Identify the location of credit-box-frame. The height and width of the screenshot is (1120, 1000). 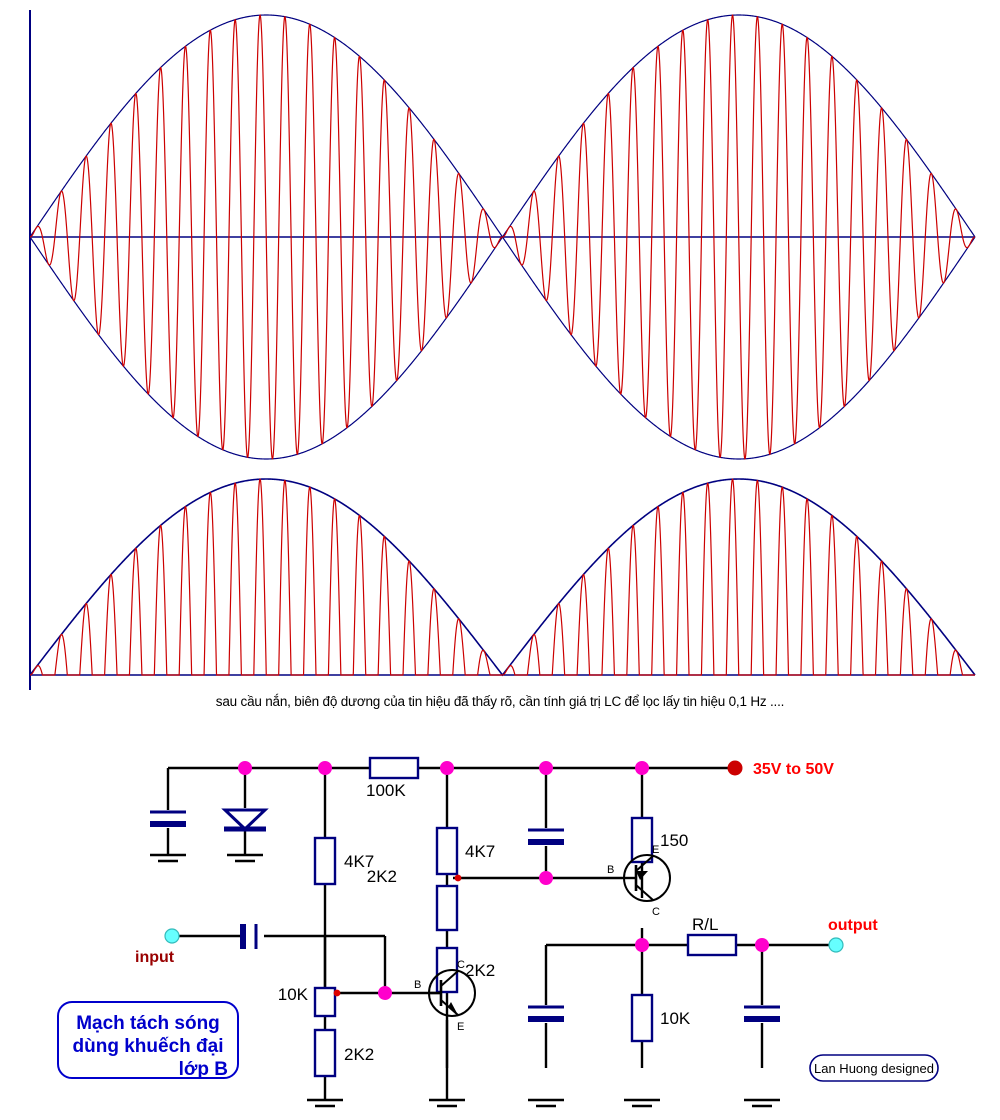
(874, 1068).